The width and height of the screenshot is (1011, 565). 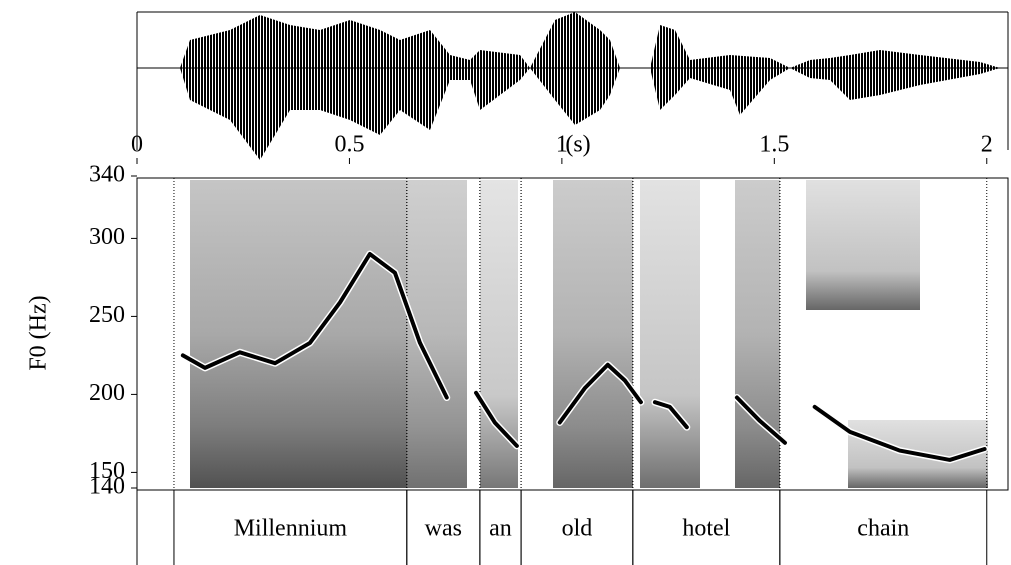 What do you see at coordinates (107, 315) in the screenshot?
I see `y-tick-label: 250` at bounding box center [107, 315].